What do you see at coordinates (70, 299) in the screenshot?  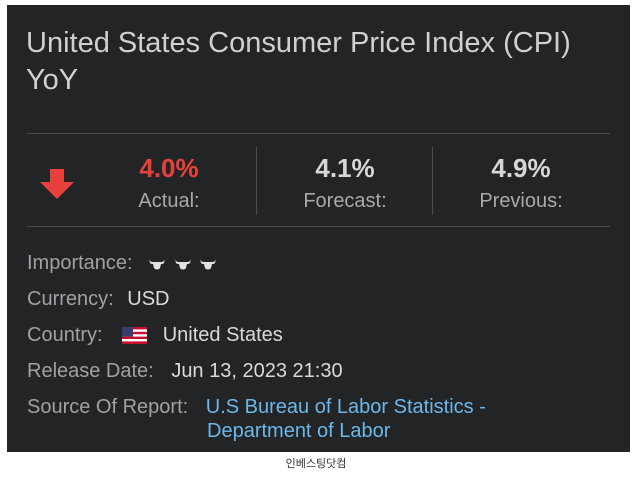 I see `currency-label: Currency:` at bounding box center [70, 299].